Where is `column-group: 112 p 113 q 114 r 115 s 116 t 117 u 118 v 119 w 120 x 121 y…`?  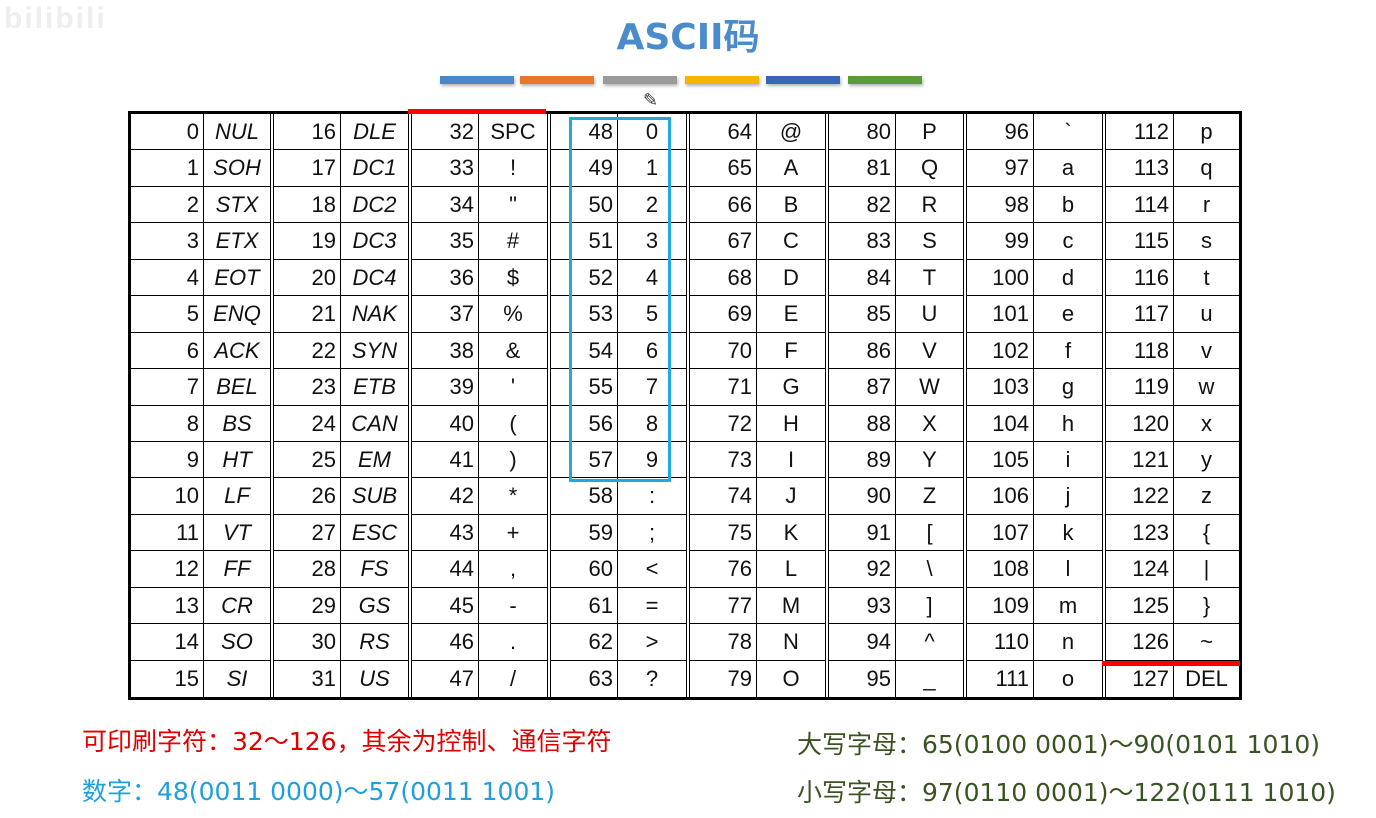
column-group: 112 p 113 q 114 r 115 s 116 t 117 u 118 v 119 w 120 x 121 y… is located at coordinates (1172, 405).